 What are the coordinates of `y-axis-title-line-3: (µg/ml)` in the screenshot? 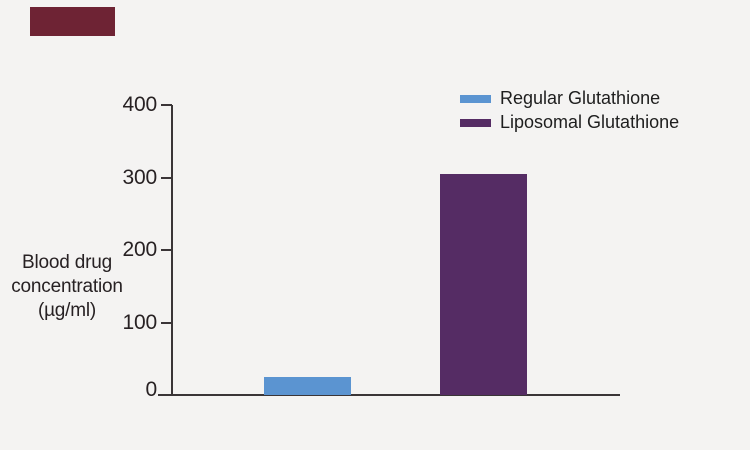 It's located at (67, 310).